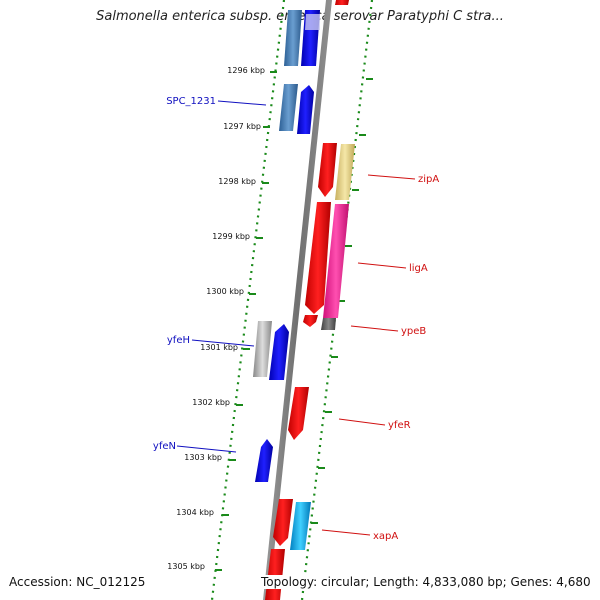 This screenshot has height=600, width=600. What do you see at coordinates (191, 101) in the screenshot?
I see `gene-label-spc1231: SPC_1231` at bounding box center [191, 101].